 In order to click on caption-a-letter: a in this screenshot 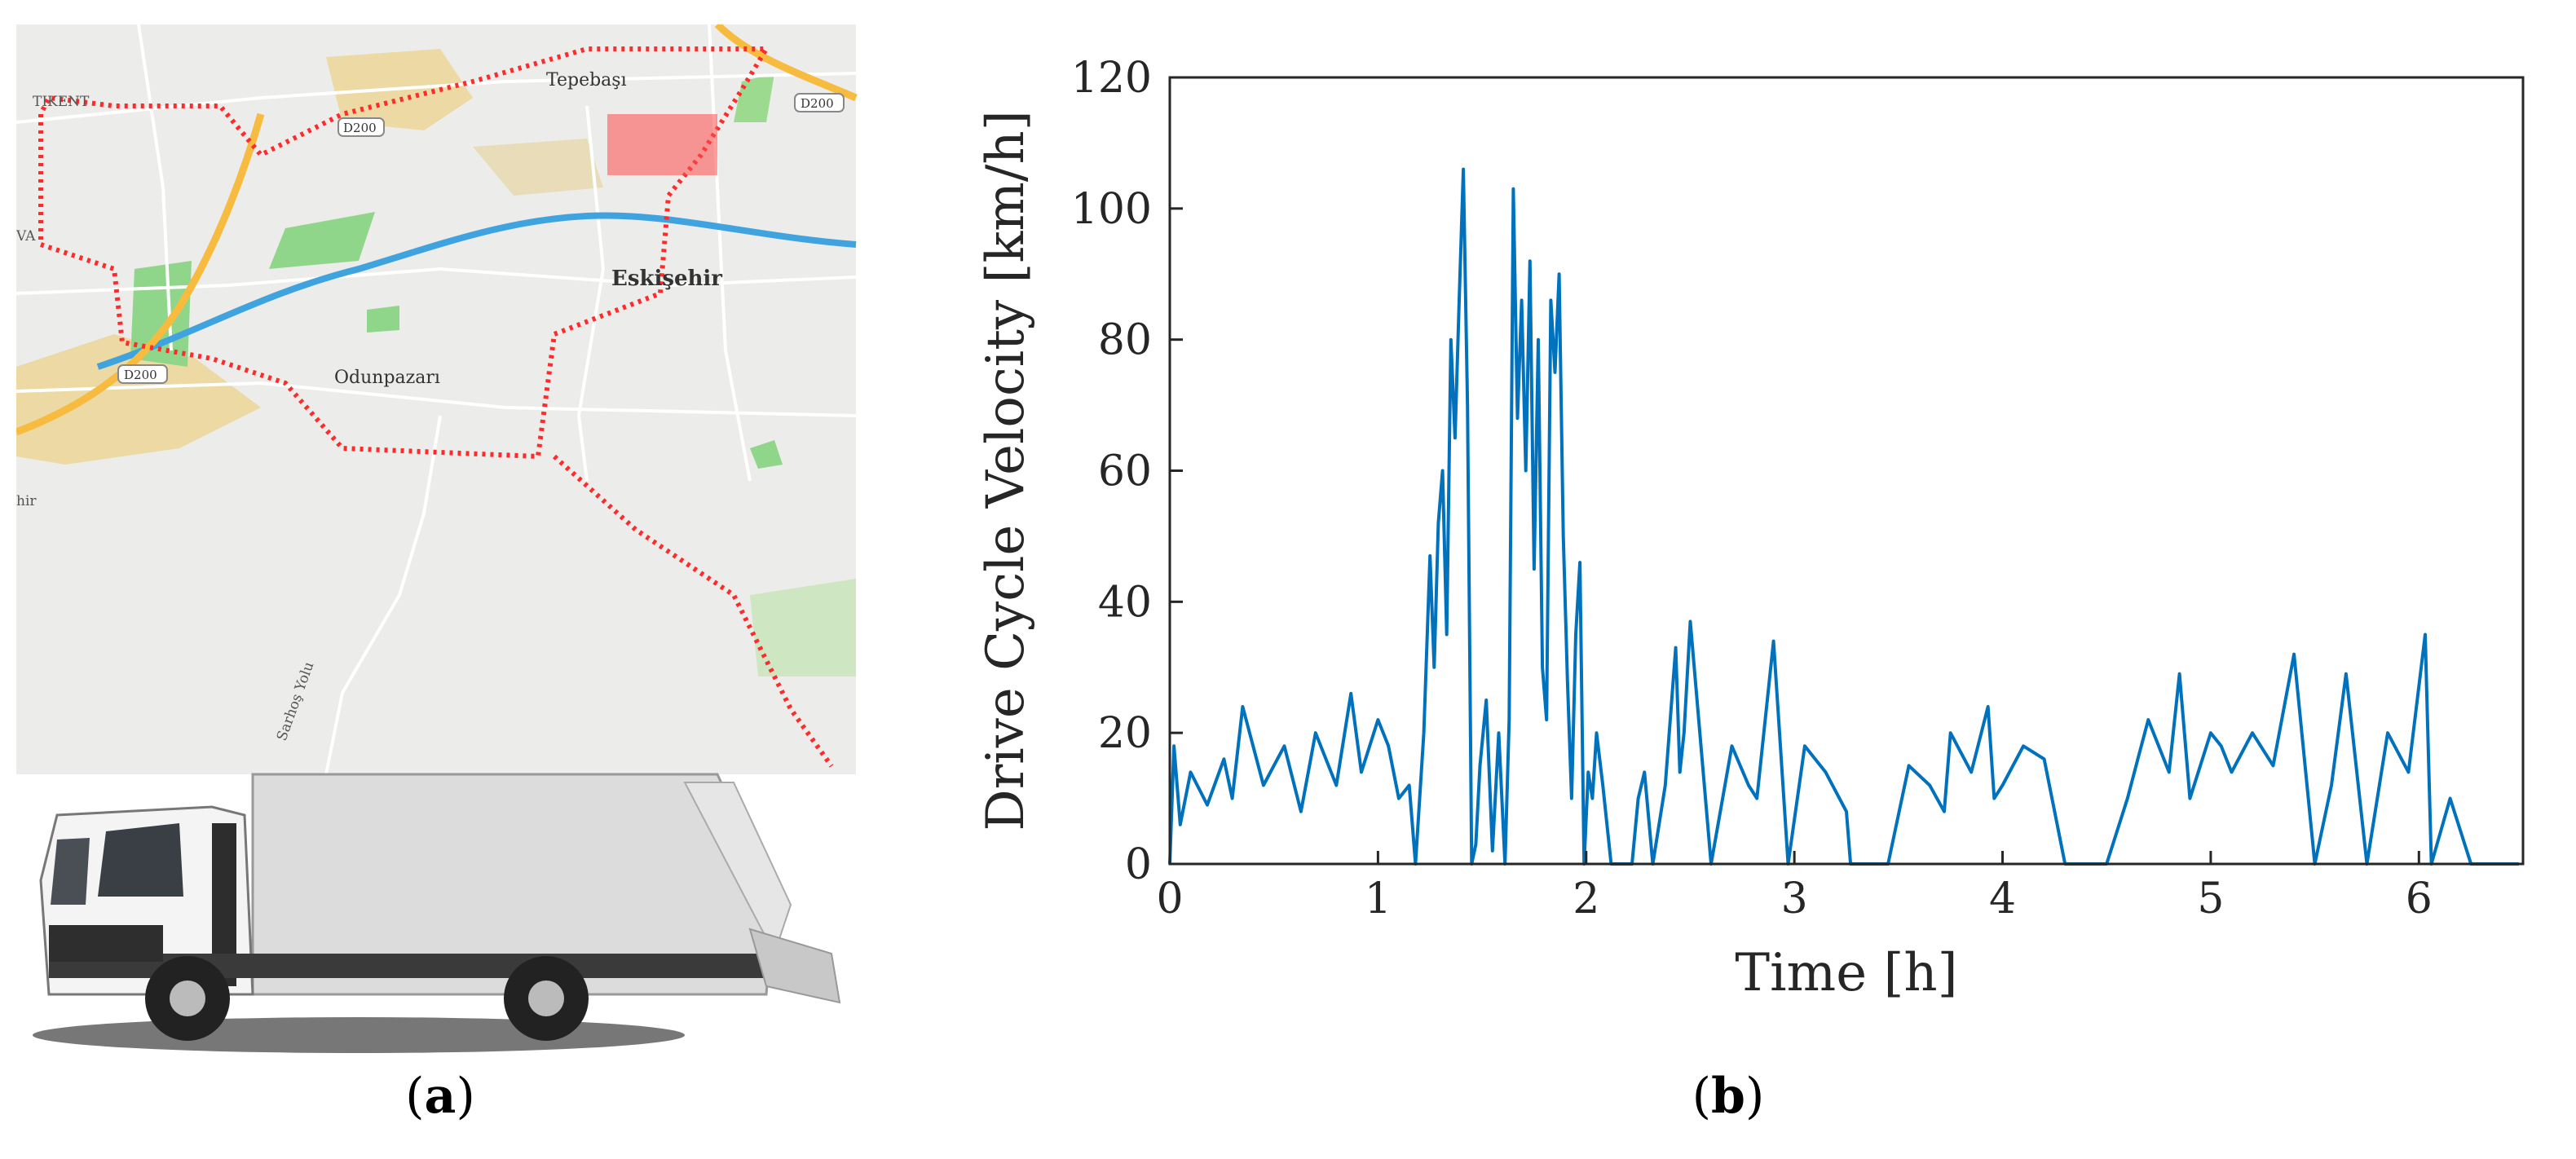, I will do `click(440, 1096)`.